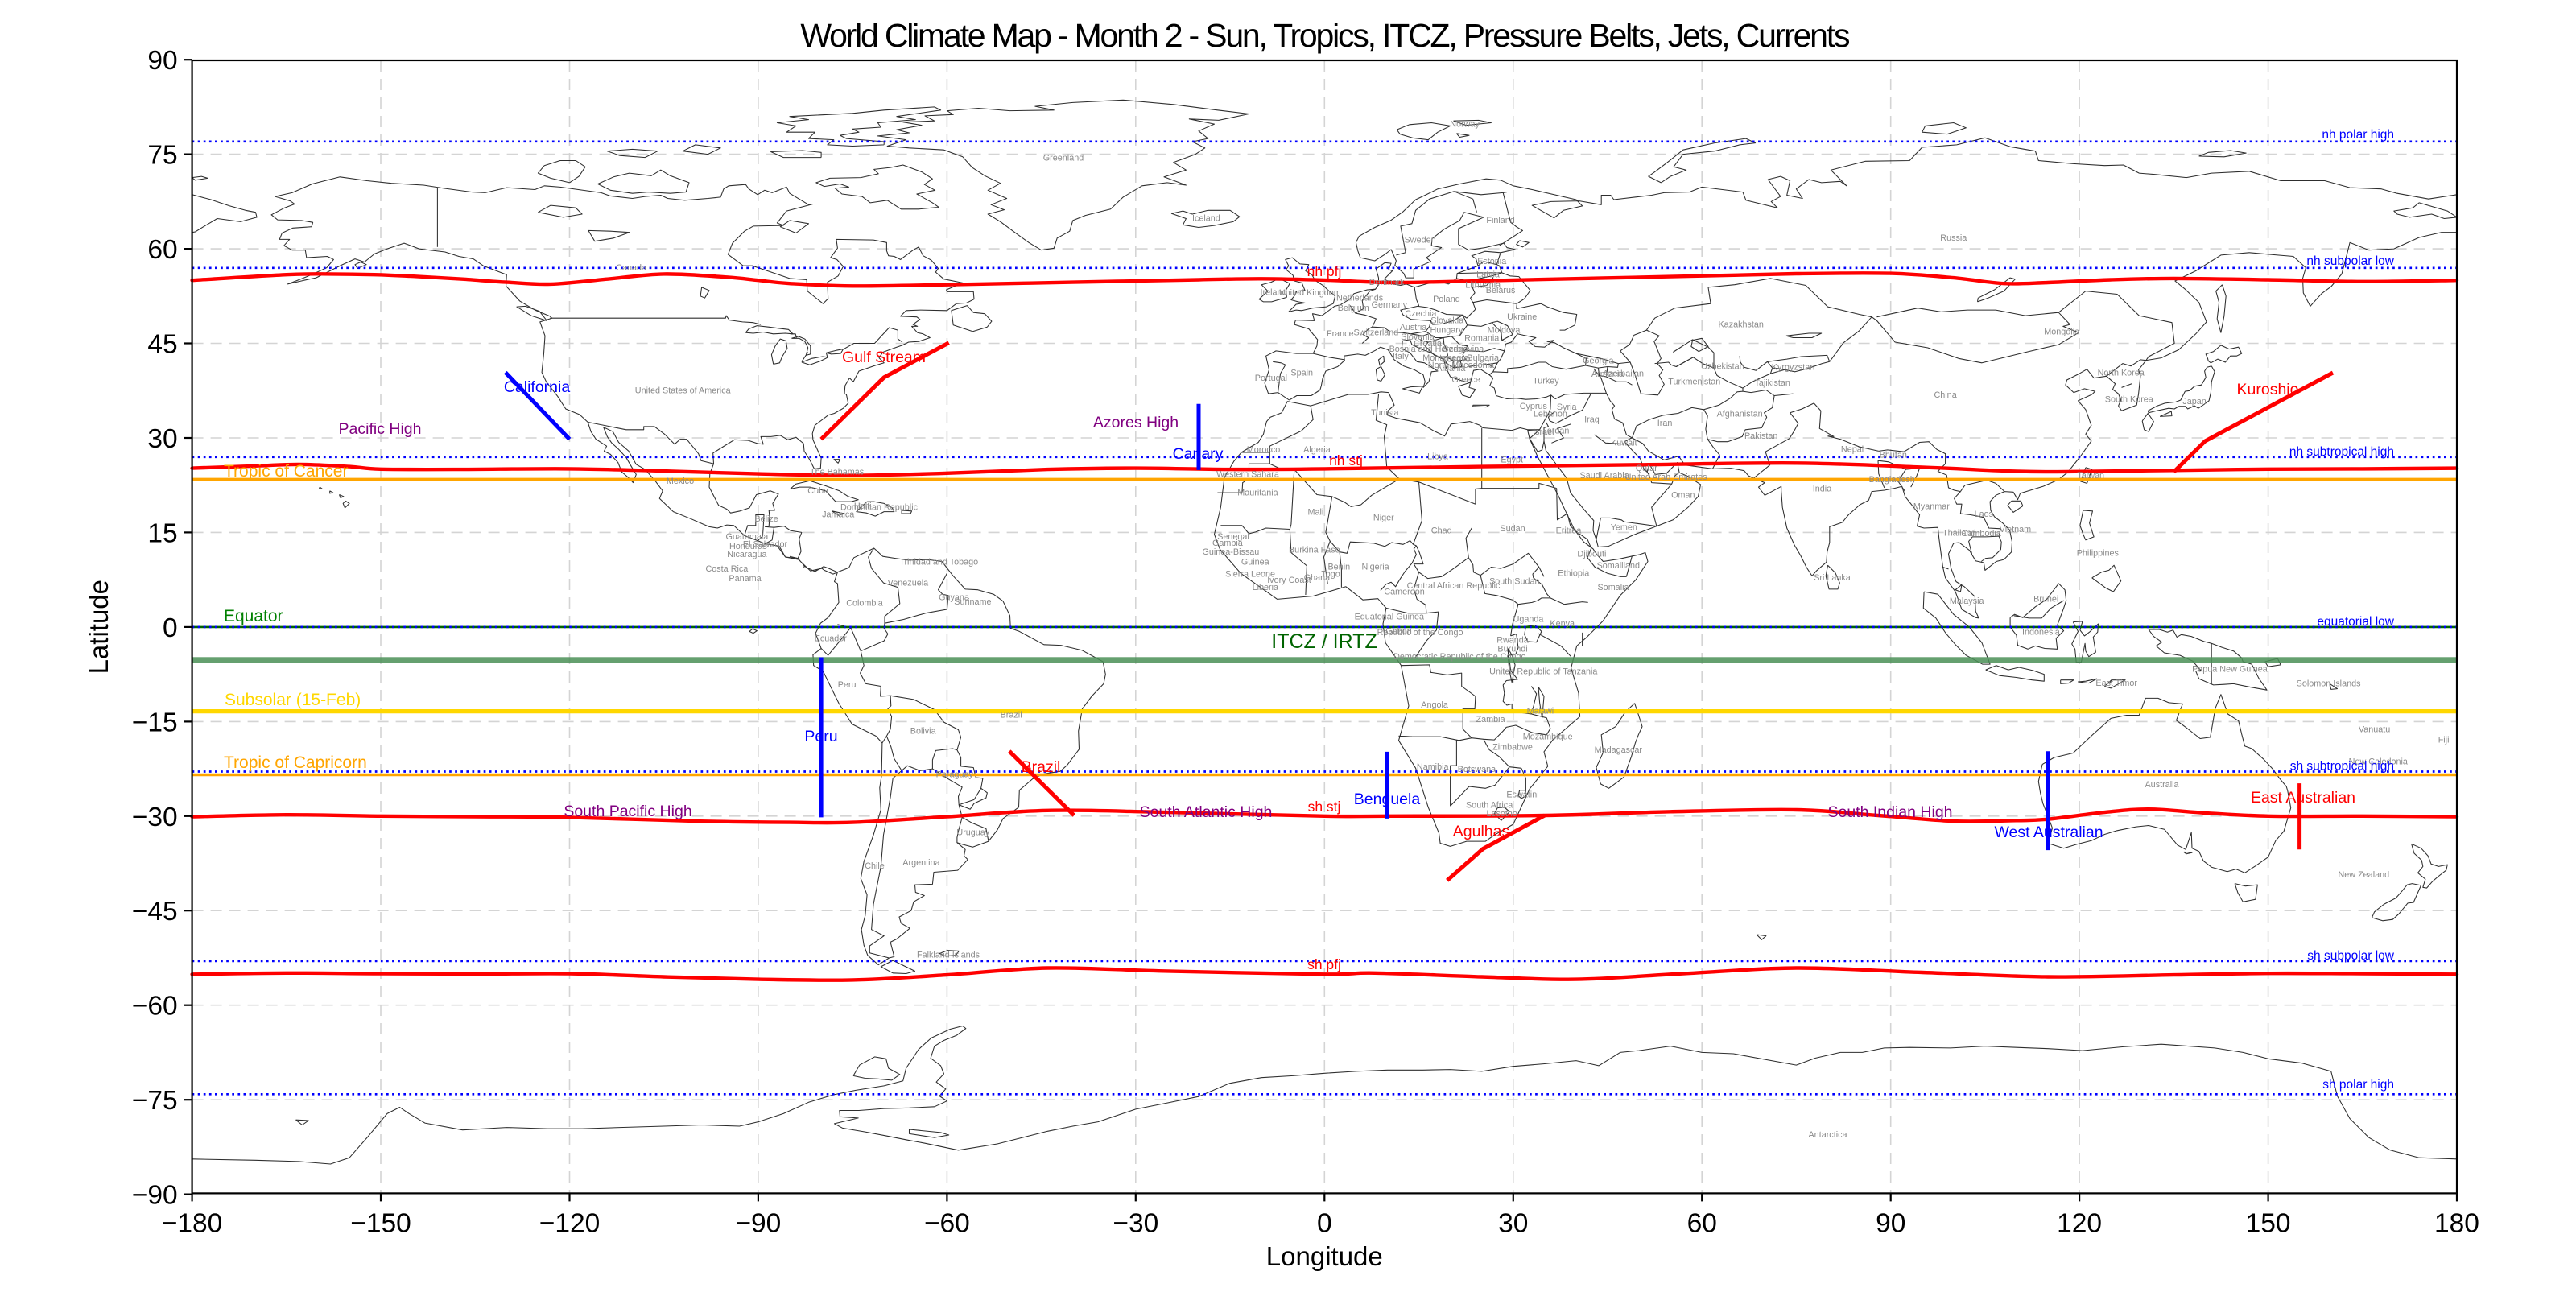 The image size is (2576, 1292). What do you see at coordinates (1483, 286) in the screenshot?
I see `svg-text: Lithuania` at bounding box center [1483, 286].